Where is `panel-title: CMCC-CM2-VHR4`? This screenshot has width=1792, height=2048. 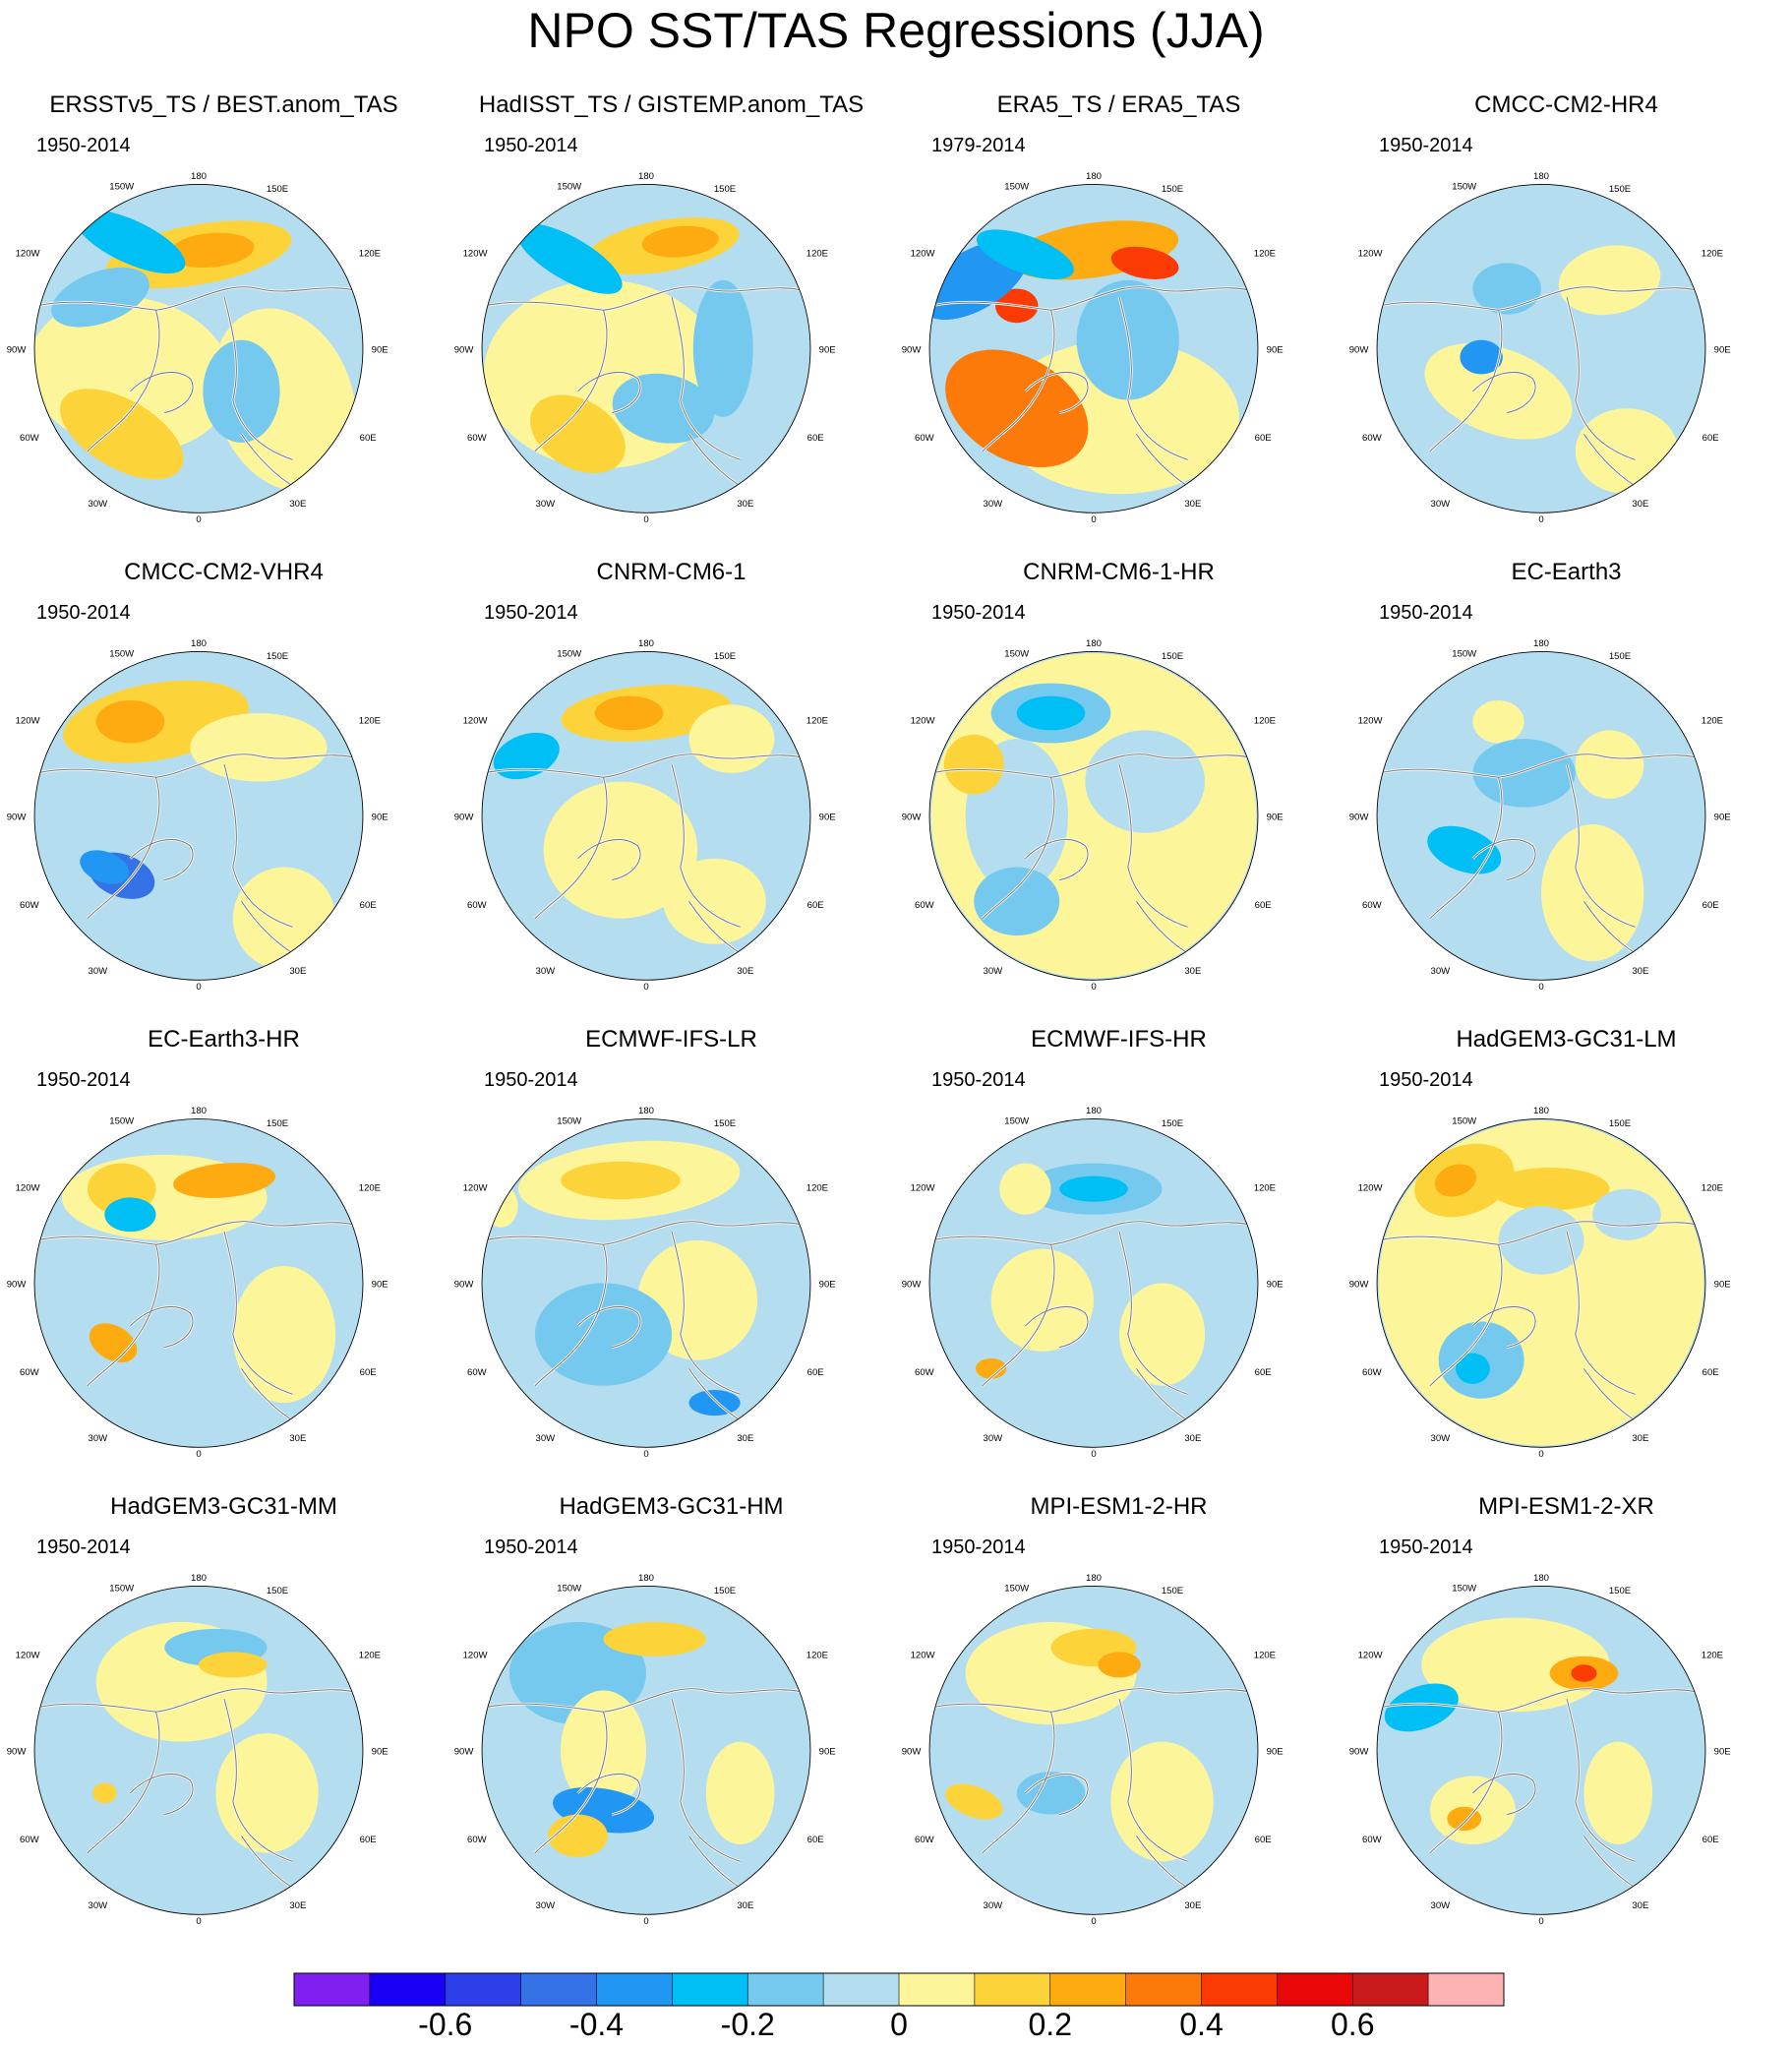 panel-title: CMCC-CM2-VHR4 is located at coordinates (224, 572).